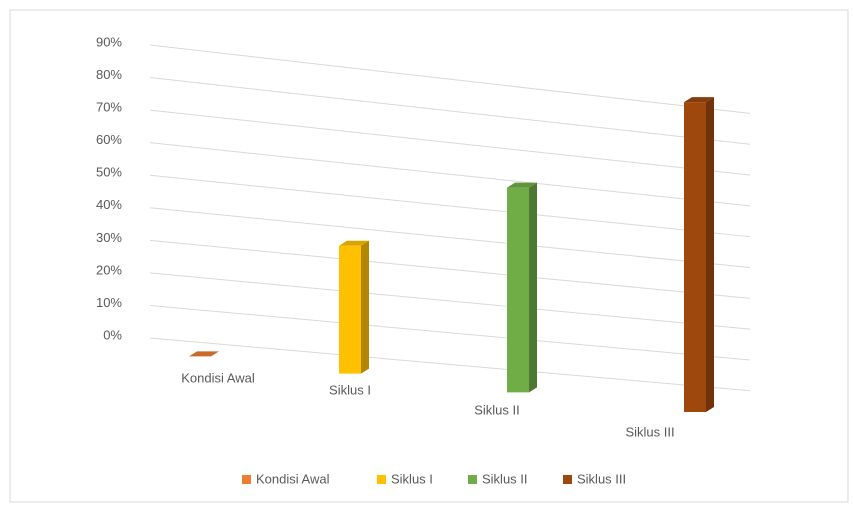 The image size is (853, 507). Describe the element at coordinates (109, 269) in the screenshot. I see `y-tick-label: 20%` at that location.